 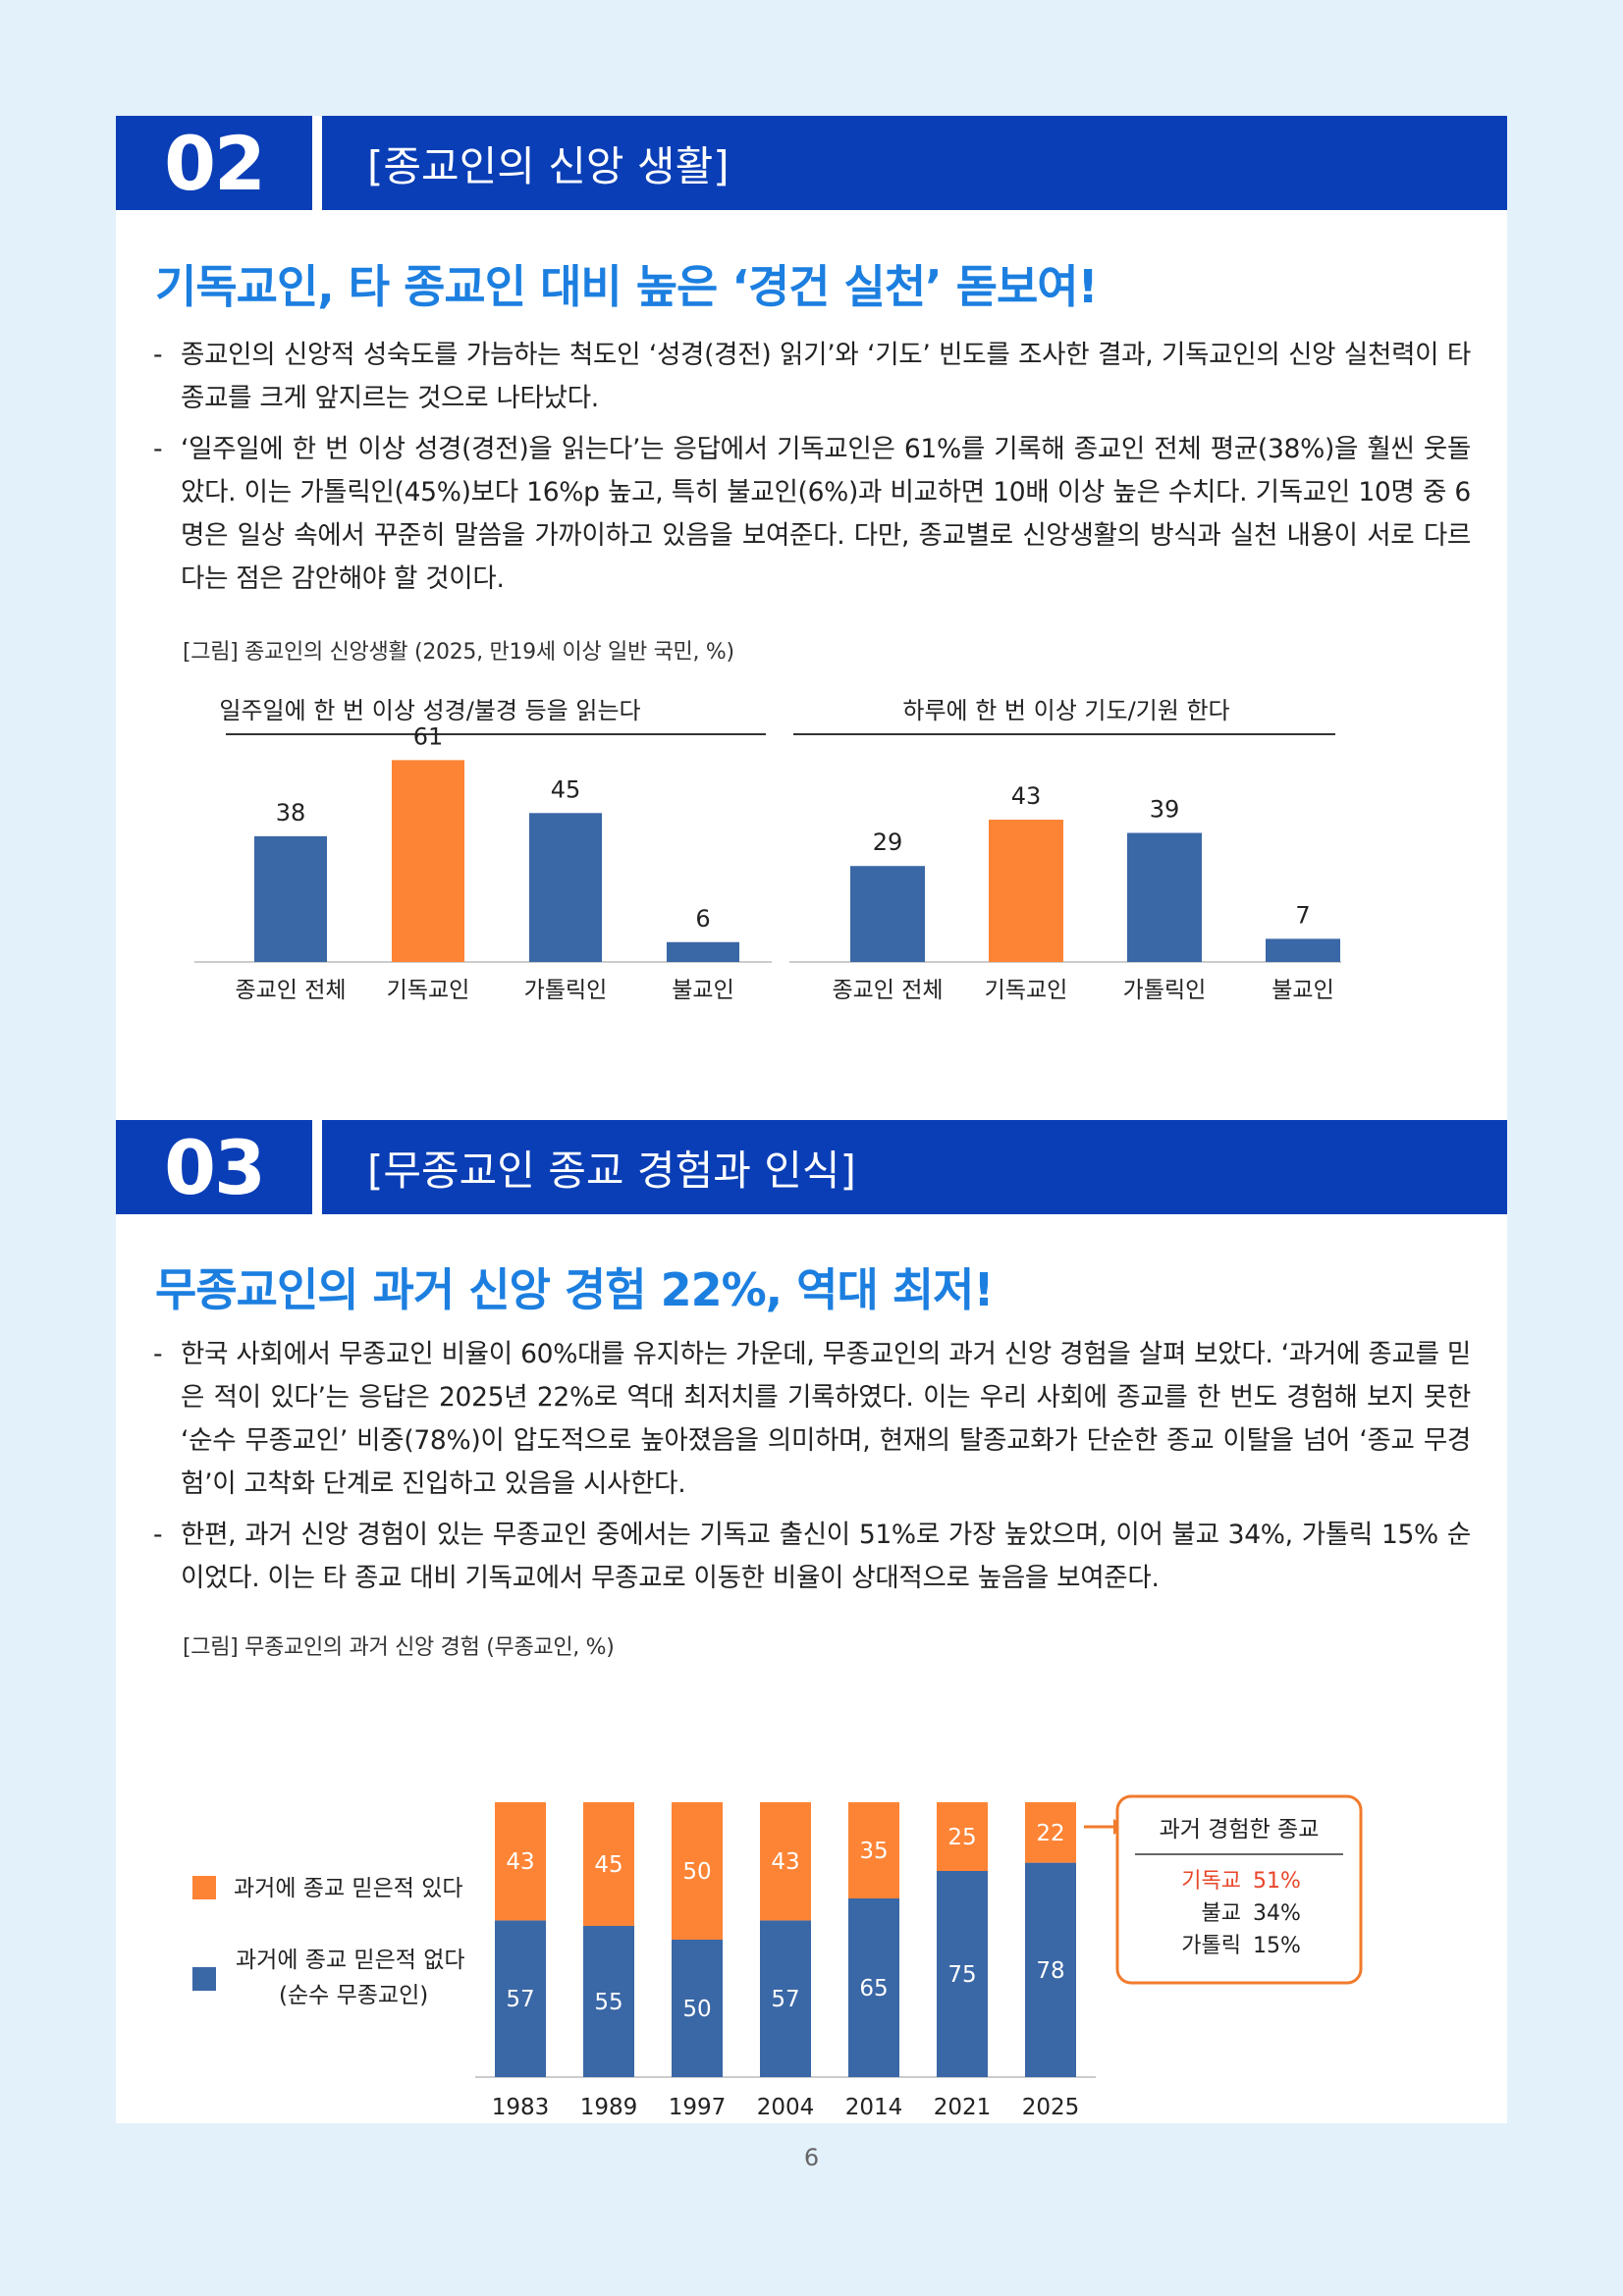 I want to click on page-number: 6, so click(x=811, y=2157).